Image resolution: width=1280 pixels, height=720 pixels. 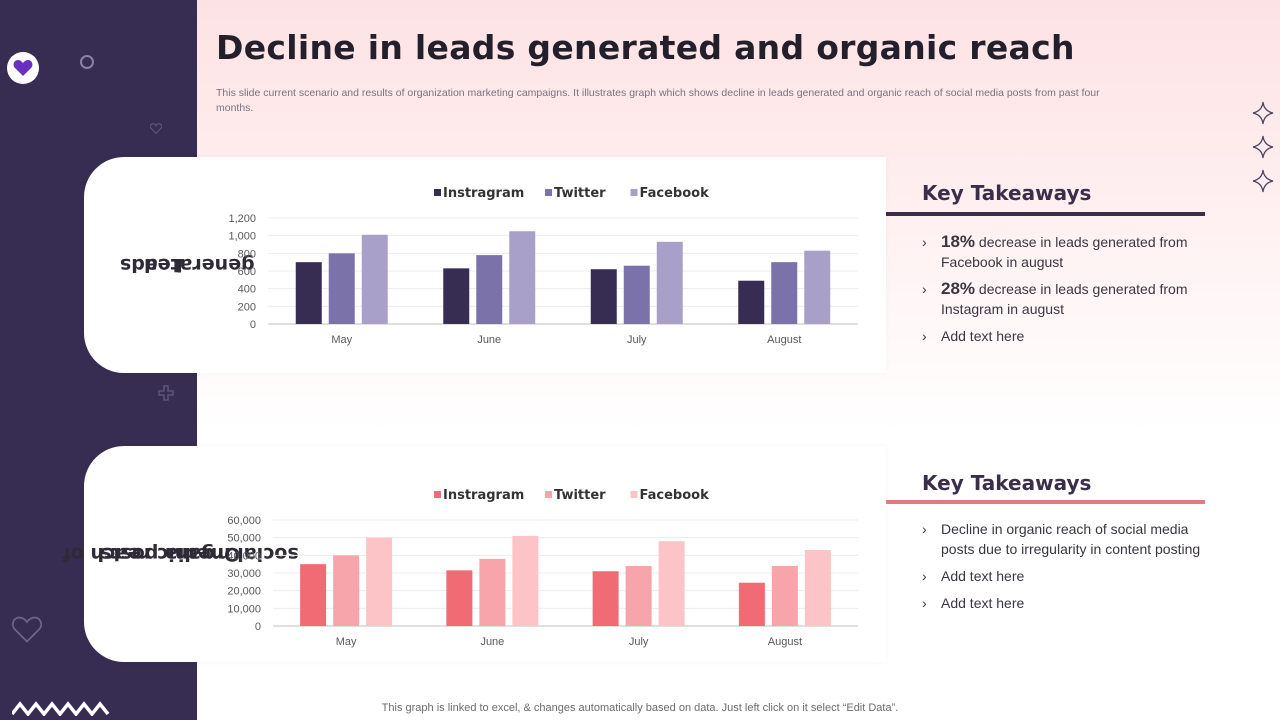 I want to click on y-tick-label: 200, so click(x=247, y=307).